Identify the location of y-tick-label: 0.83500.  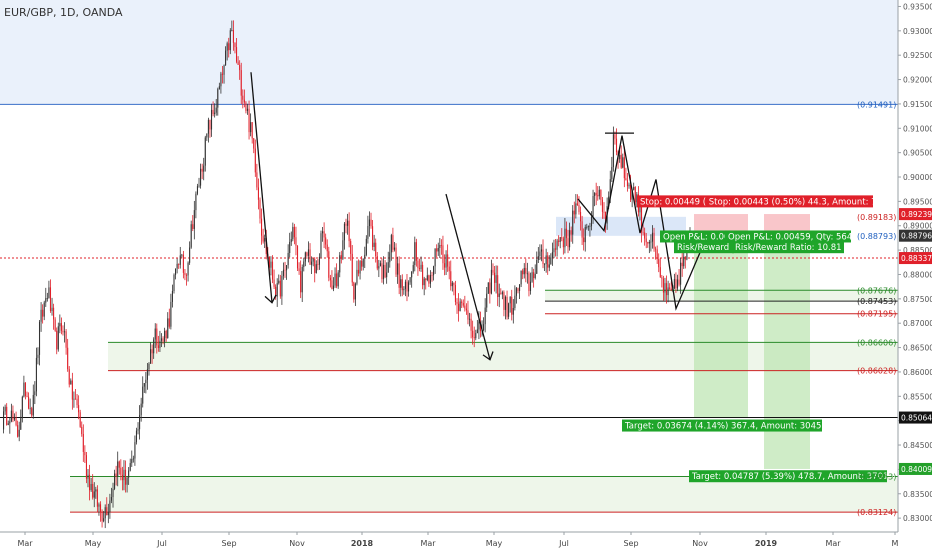
(917, 494).